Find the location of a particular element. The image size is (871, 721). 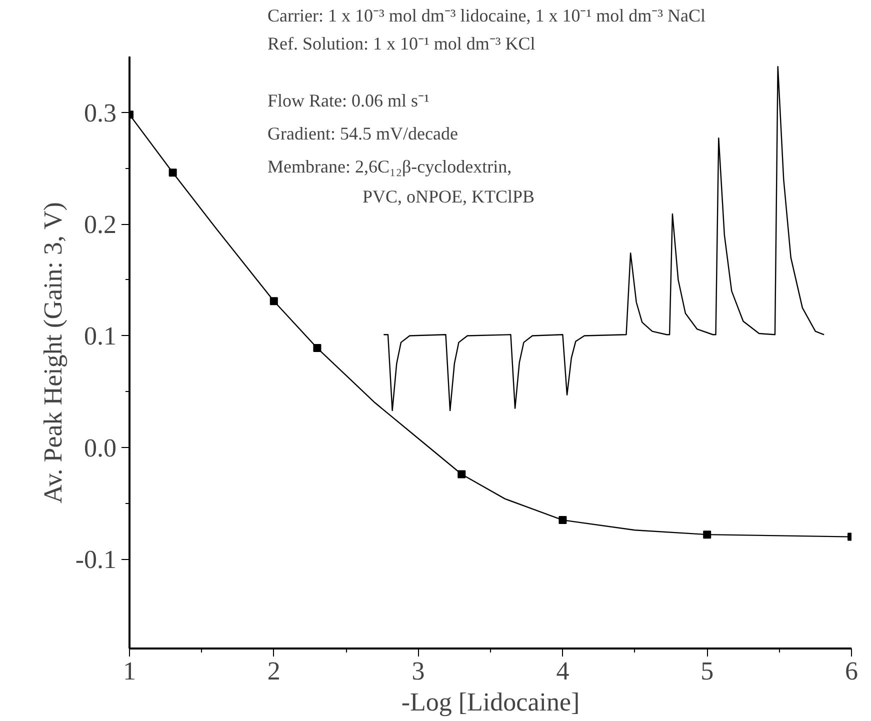

x-tick-label: 6 is located at coordinates (851, 671).